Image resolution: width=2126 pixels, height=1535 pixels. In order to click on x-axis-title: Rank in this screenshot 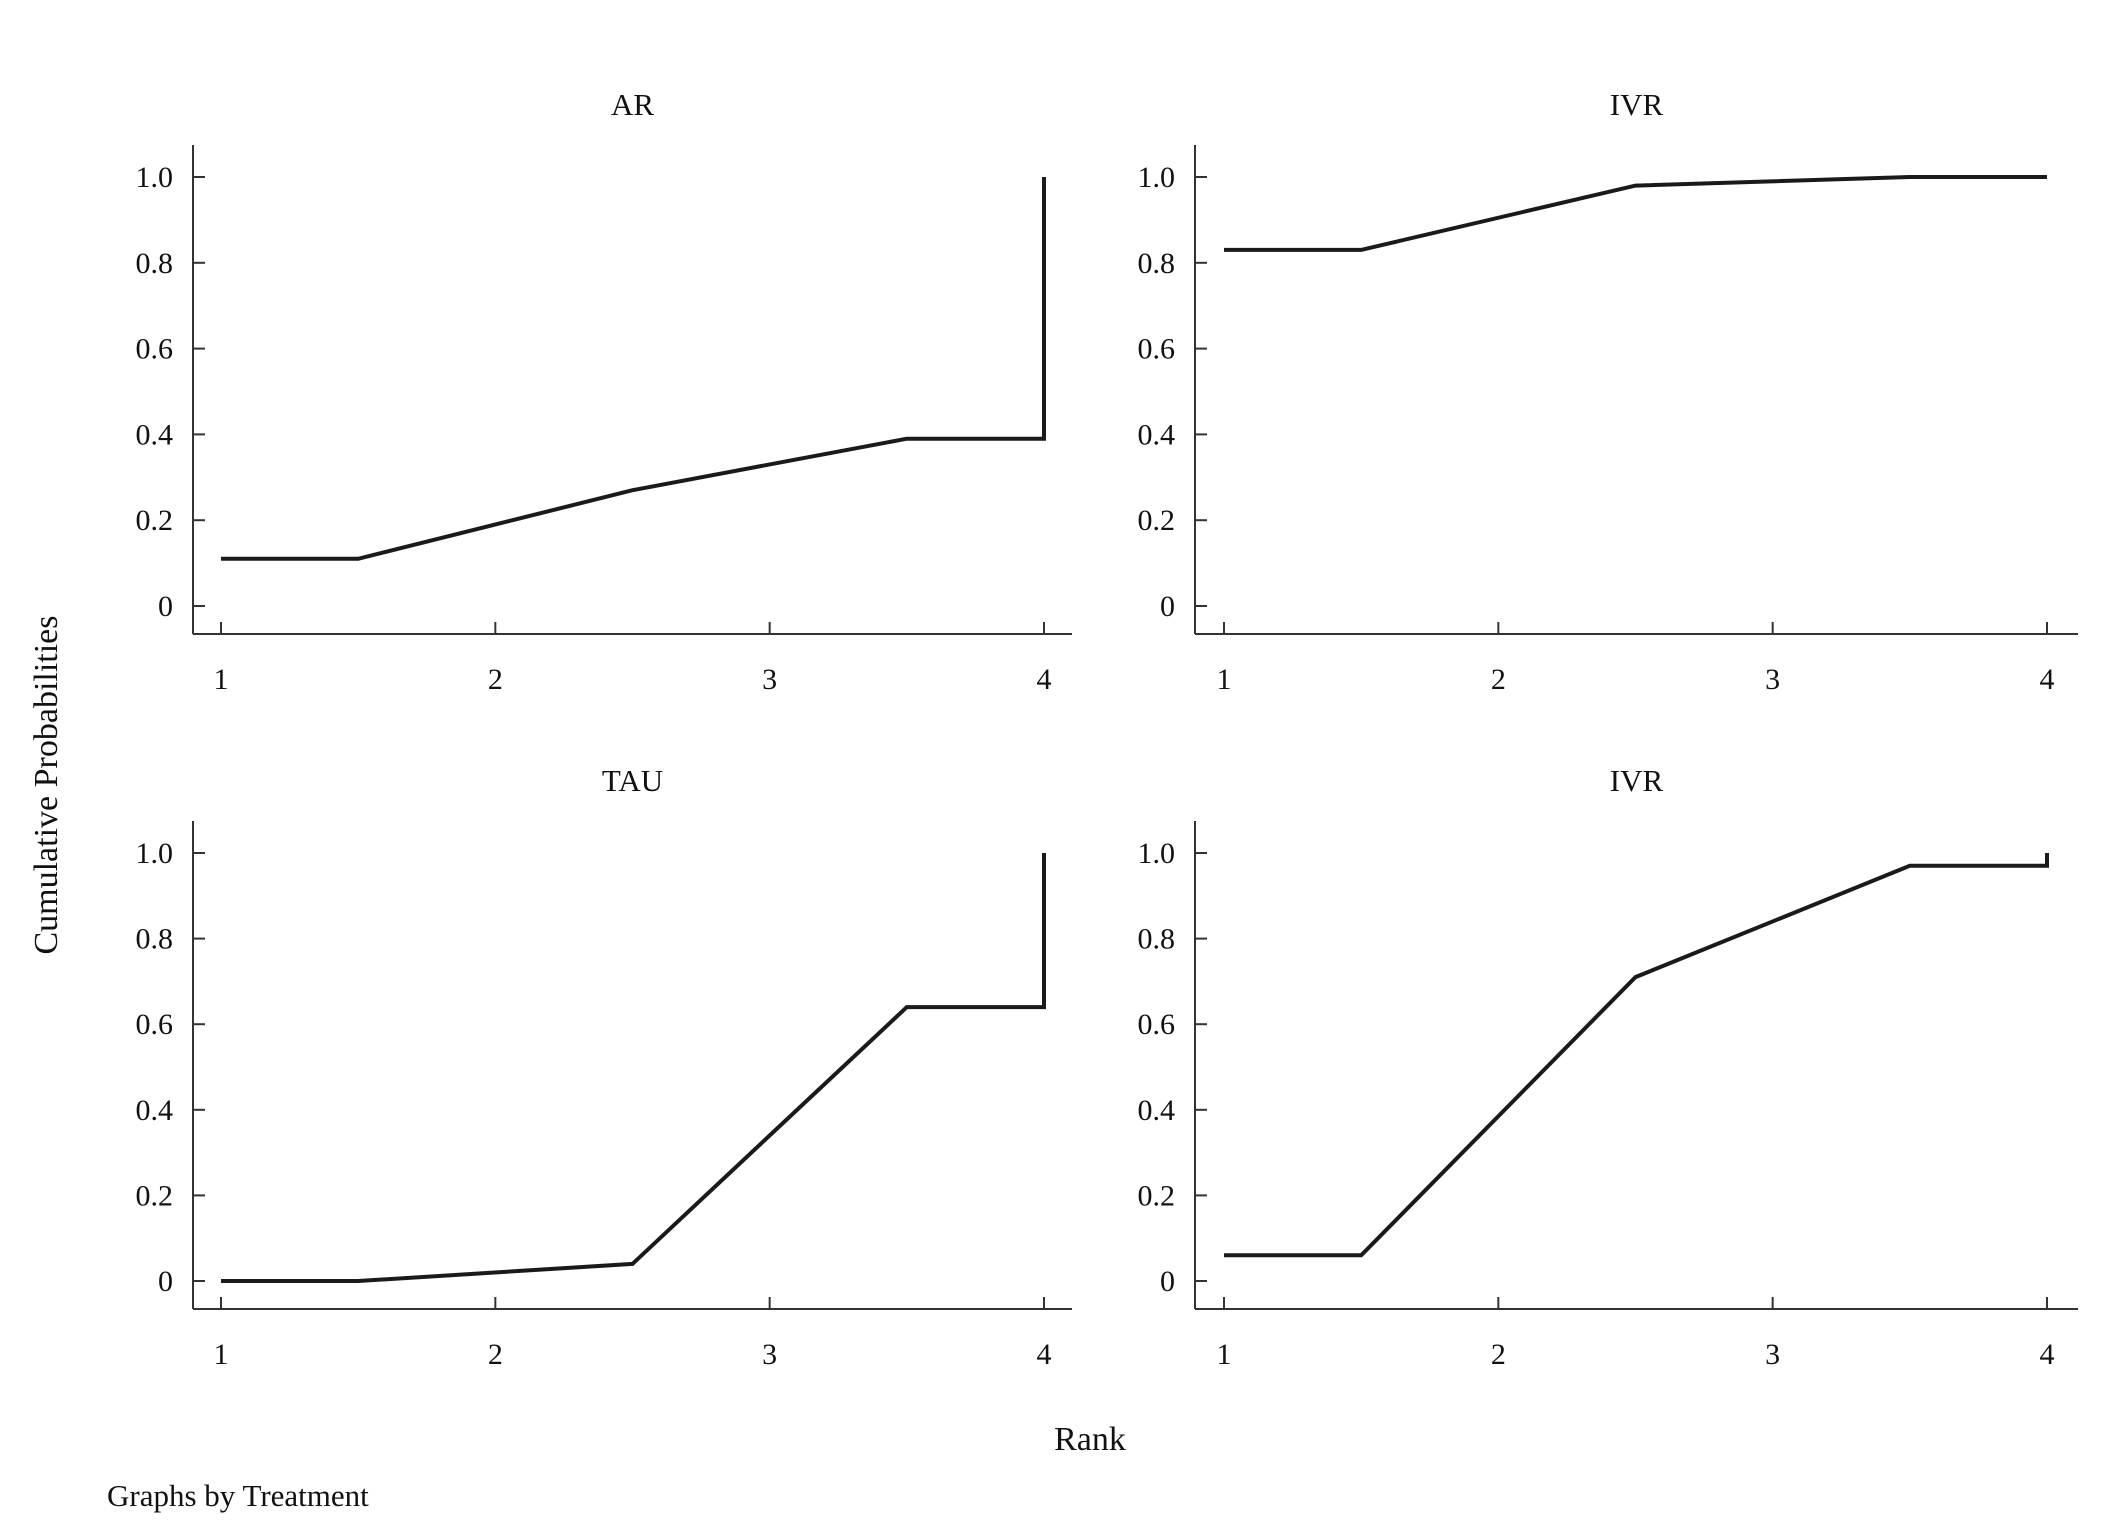, I will do `click(1090, 1439)`.